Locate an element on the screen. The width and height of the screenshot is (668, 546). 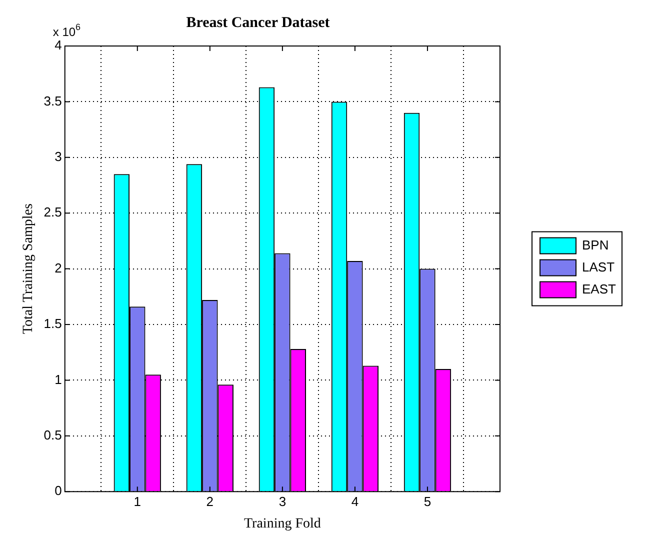
x-tick-label: 3 is located at coordinates (282, 501).